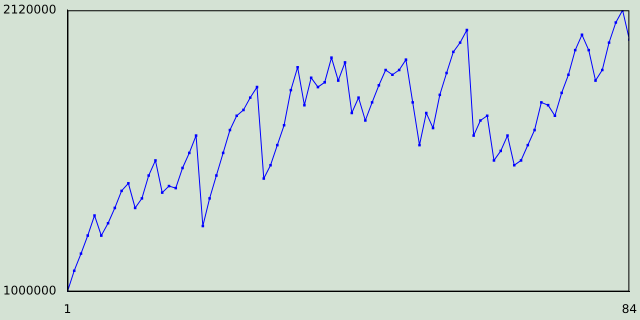 The image size is (640, 320). What do you see at coordinates (29, 9) in the screenshot?
I see `y-tick-label: 2120000` at bounding box center [29, 9].